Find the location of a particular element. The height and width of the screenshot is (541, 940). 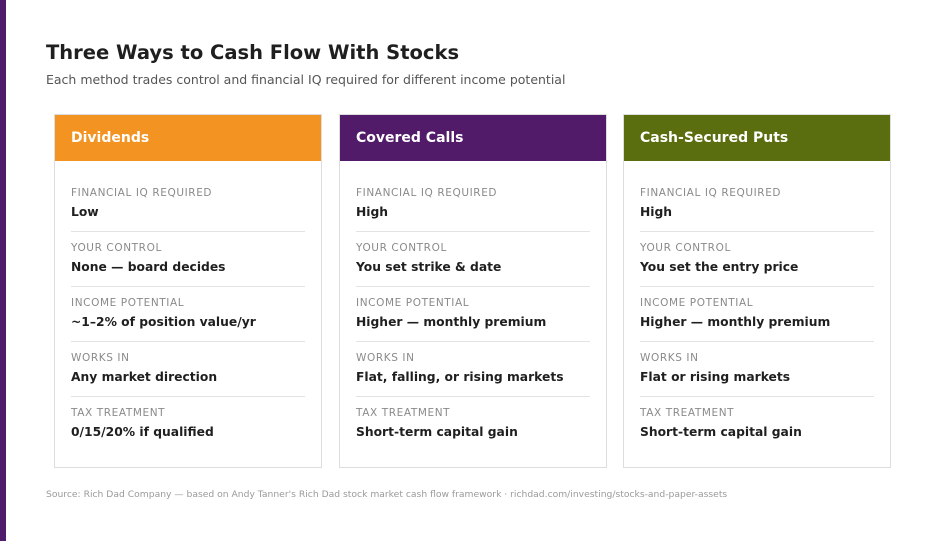

accent-rule is located at coordinates (3, 270).